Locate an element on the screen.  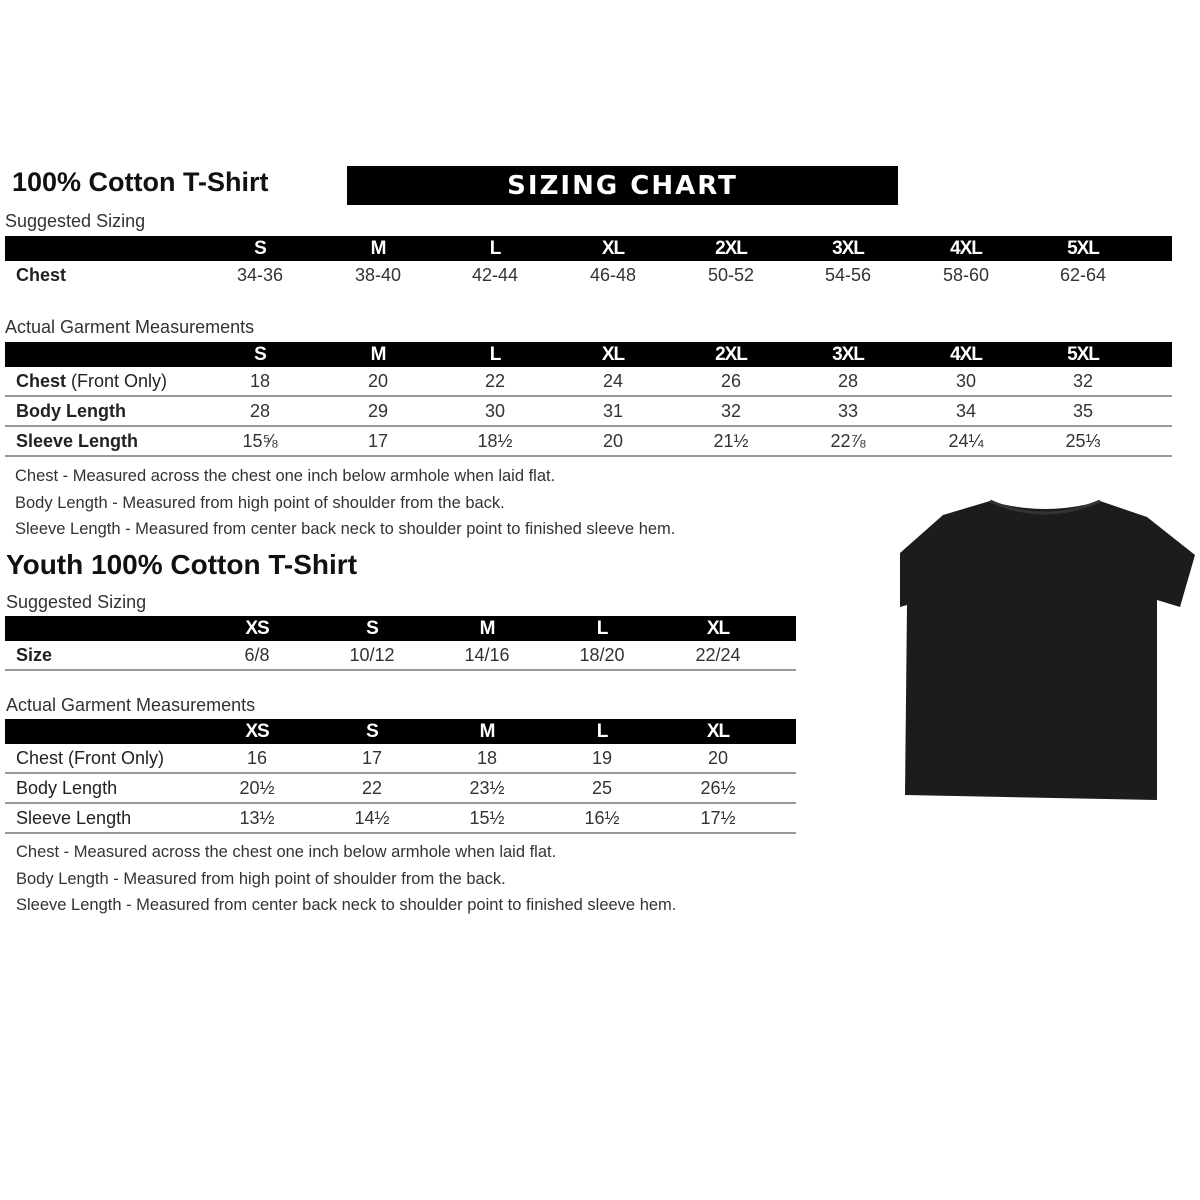
size-header-4xl: 4XL is located at coordinates (966, 354).